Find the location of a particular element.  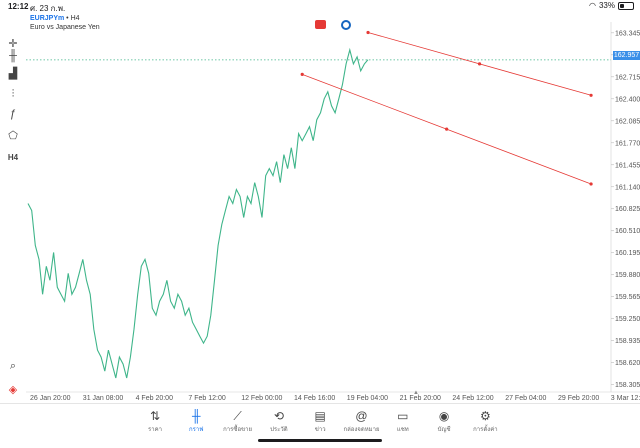

status-right: ◠ 33% is located at coordinates (611, 5).